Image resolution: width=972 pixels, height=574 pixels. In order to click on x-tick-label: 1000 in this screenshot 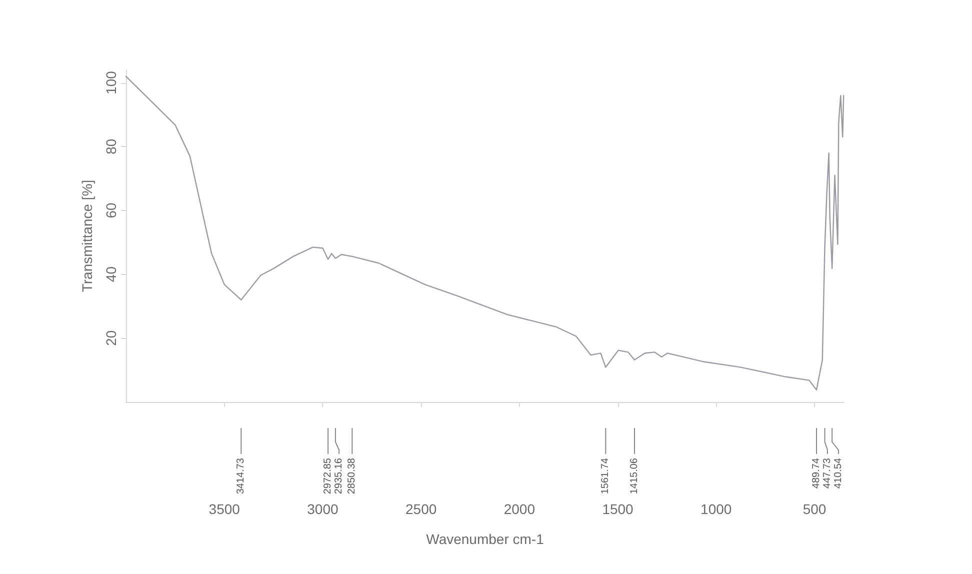, I will do `click(716, 509)`.